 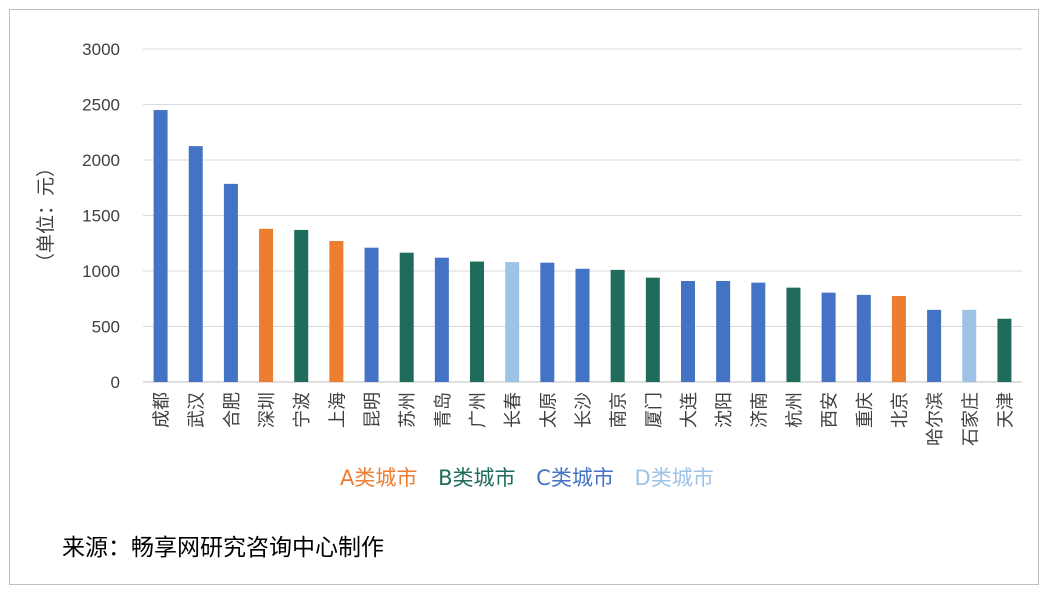 I want to click on x-tick-label: 上海, so click(x=337, y=410).